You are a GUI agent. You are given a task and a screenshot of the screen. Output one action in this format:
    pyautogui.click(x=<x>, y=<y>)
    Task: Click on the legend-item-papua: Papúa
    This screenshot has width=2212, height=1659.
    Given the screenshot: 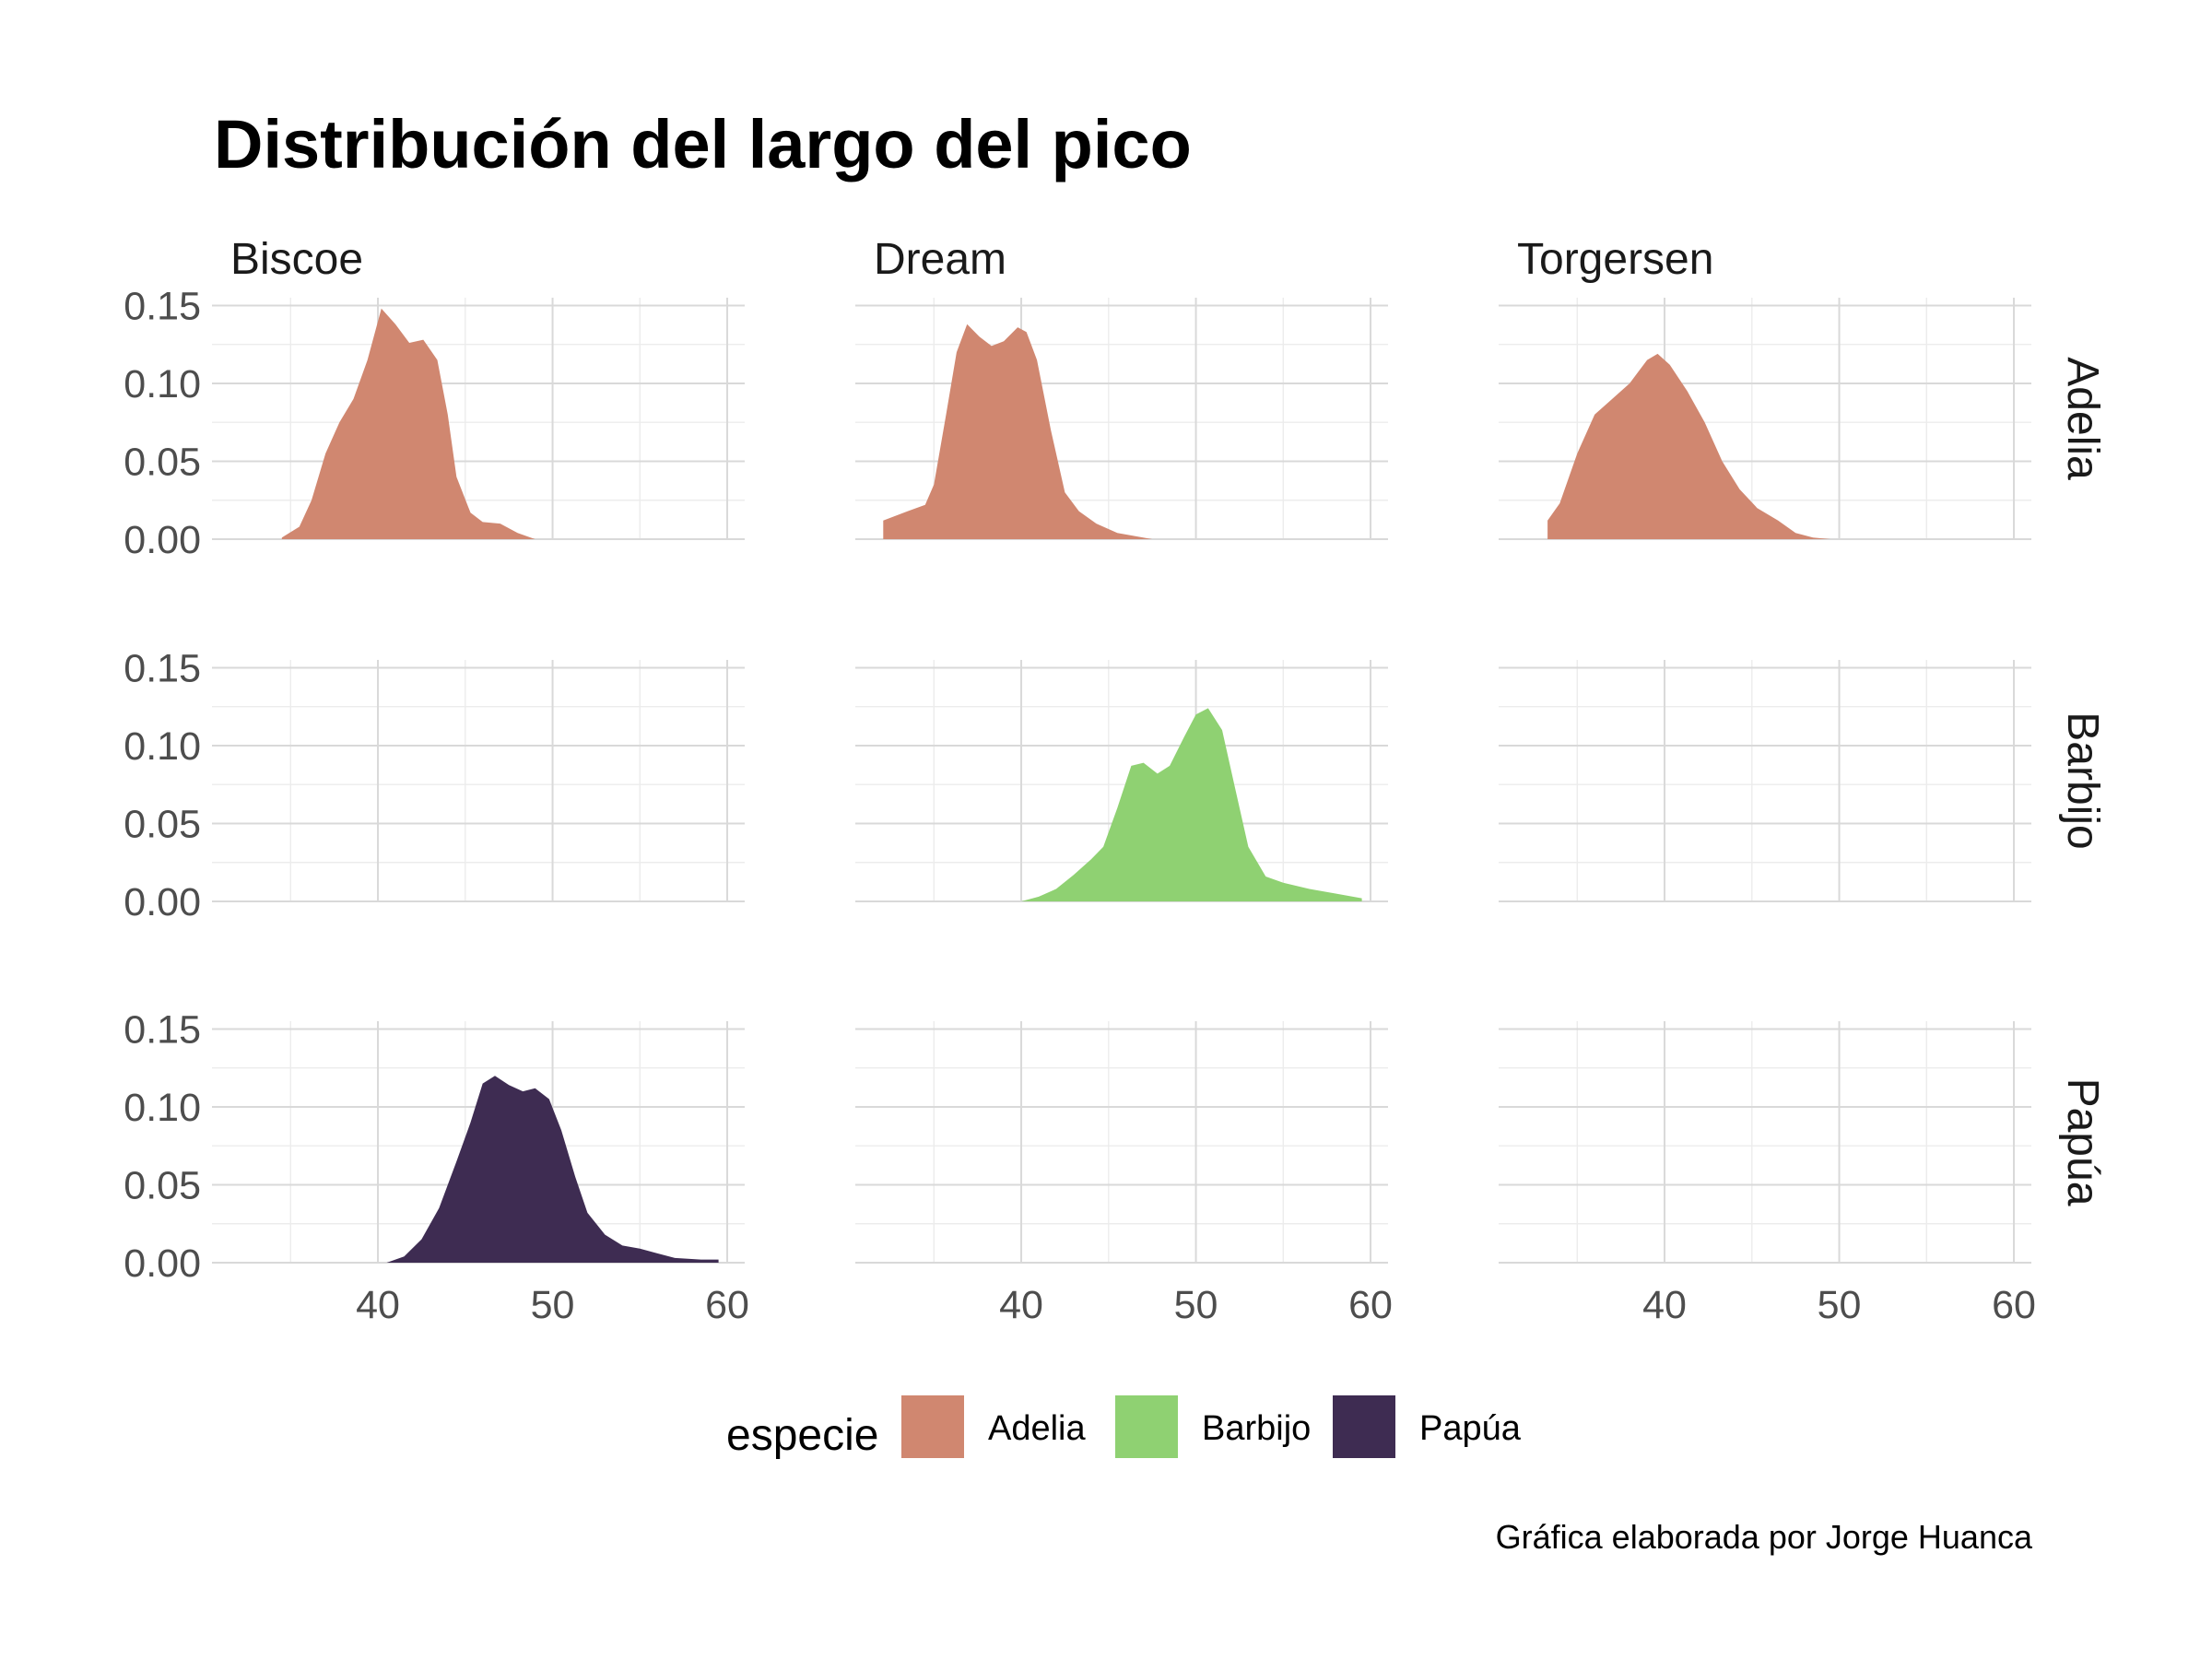 What is the action you would take?
    pyautogui.click(x=1427, y=1426)
    